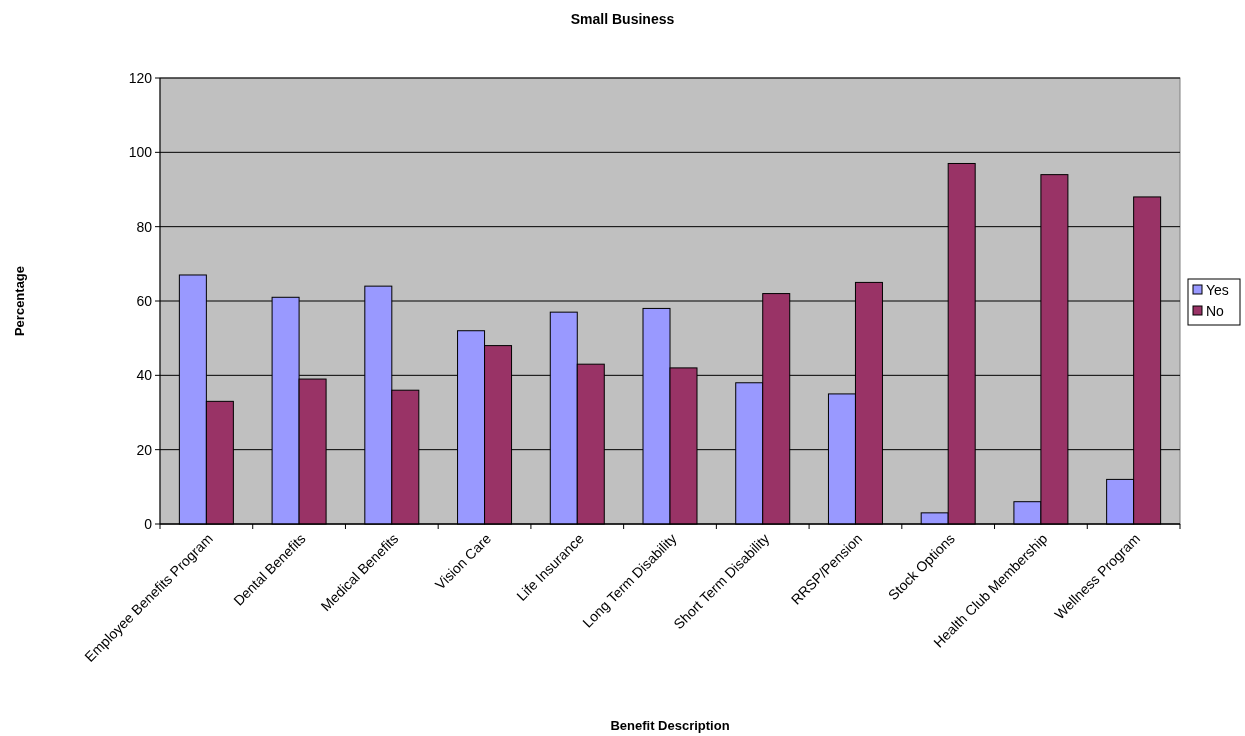 This screenshot has width=1245, height=736. What do you see at coordinates (1217, 289) in the screenshot?
I see `legend-label: Yes` at bounding box center [1217, 289].